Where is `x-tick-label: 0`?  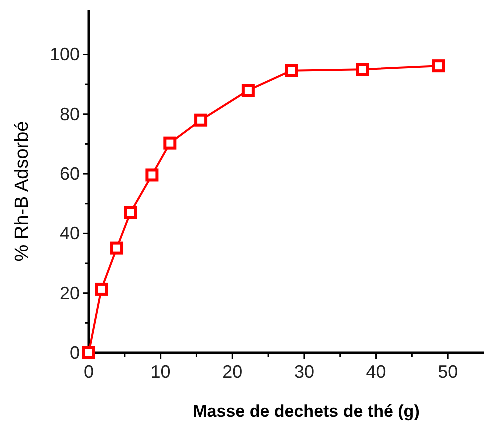
x-tick-label: 0 is located at coordinates (89, 372).